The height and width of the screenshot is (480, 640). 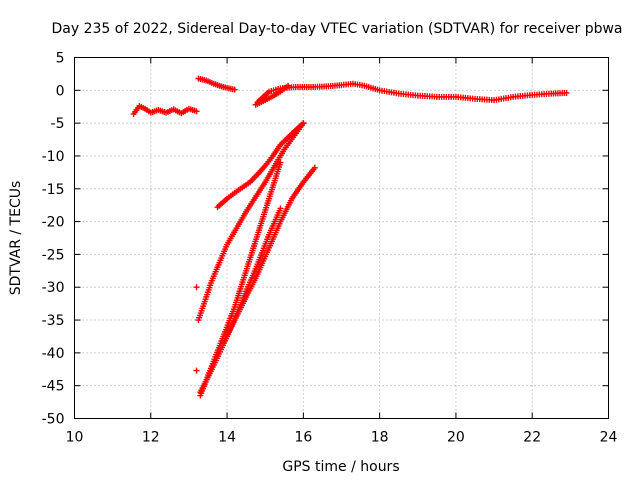 I want to click on y-tick-label: -10, so click(x=53, y=157).